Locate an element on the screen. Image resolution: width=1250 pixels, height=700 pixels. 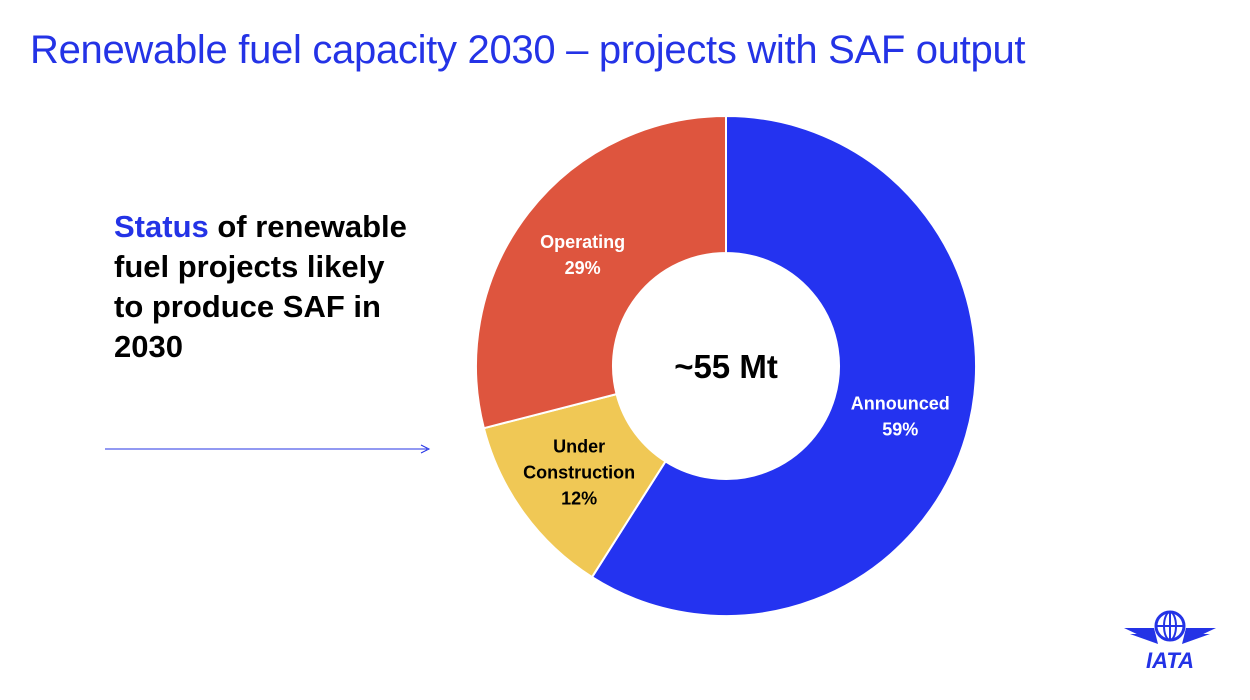
slice-operating is located at coordinates (601, 272).